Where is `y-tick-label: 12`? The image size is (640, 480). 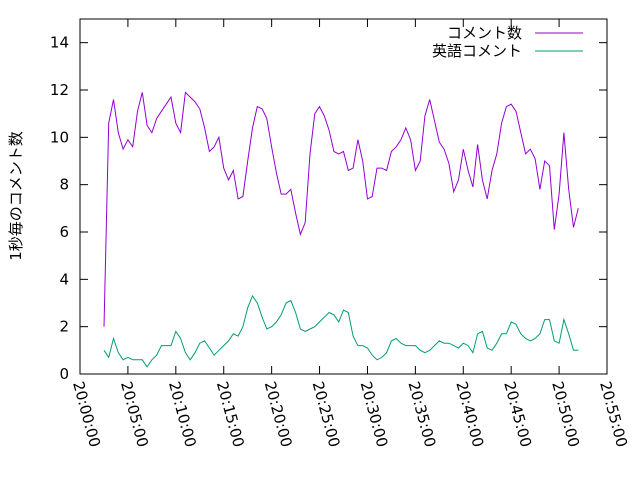
y-tick-label: 12 is located at coordinates (59, 90).